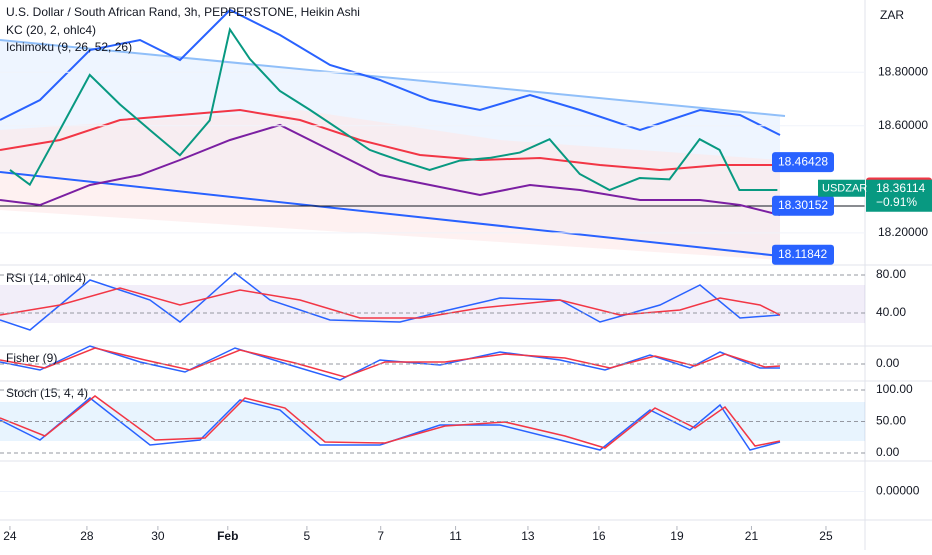 Image resolution: width=932 pixels, height=555 pixels. What do you see at coordinates (891, 274) in the screenshot?
I see `pane-tick-label: 80.00` at bounding box center [891, 274].